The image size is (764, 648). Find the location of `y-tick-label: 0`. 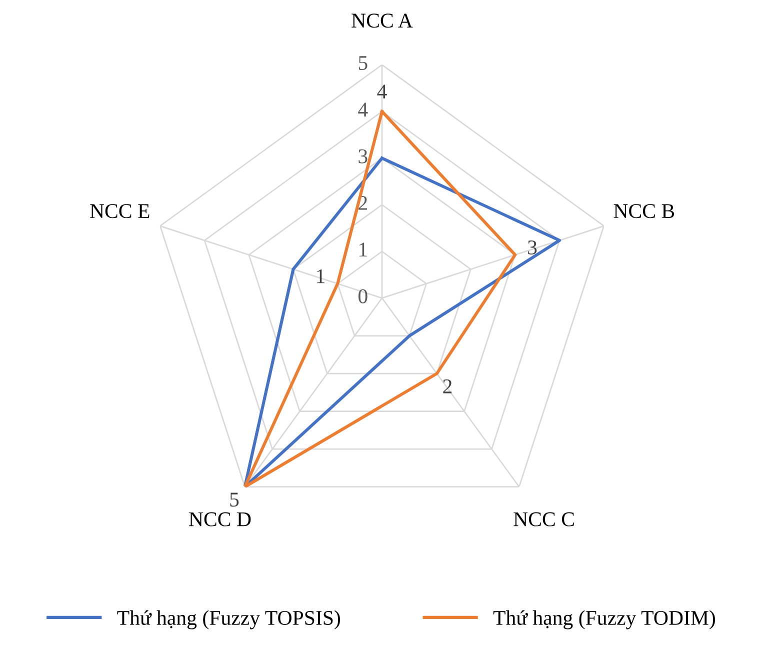

y-tick-label: 0 is located at coordinates (363, 296).